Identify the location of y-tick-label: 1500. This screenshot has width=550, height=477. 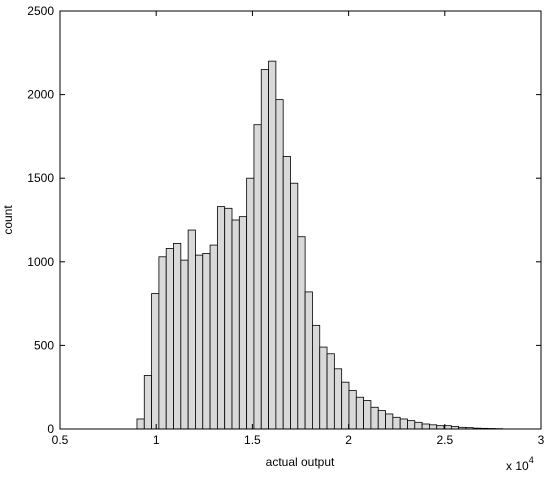
(40, 178).